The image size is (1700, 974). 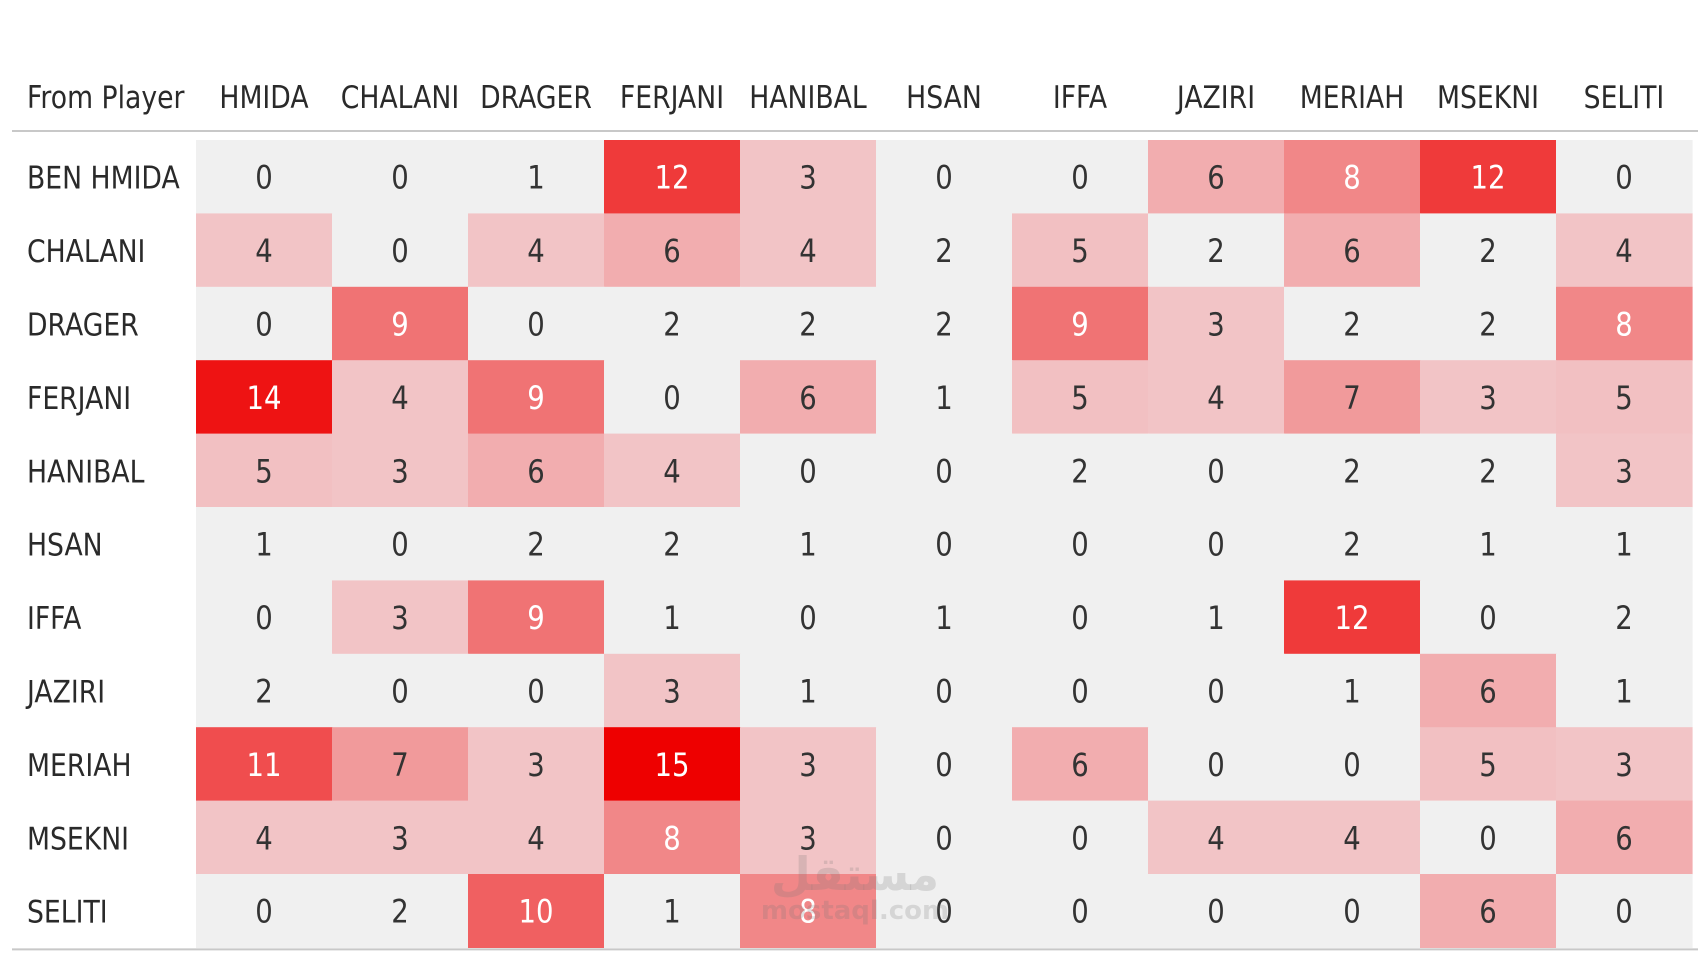 What do you see at coordinates (263, 97) in the screenshot?
I see `column-header-hmida: HMIDA` at bounding box center [263, 97].